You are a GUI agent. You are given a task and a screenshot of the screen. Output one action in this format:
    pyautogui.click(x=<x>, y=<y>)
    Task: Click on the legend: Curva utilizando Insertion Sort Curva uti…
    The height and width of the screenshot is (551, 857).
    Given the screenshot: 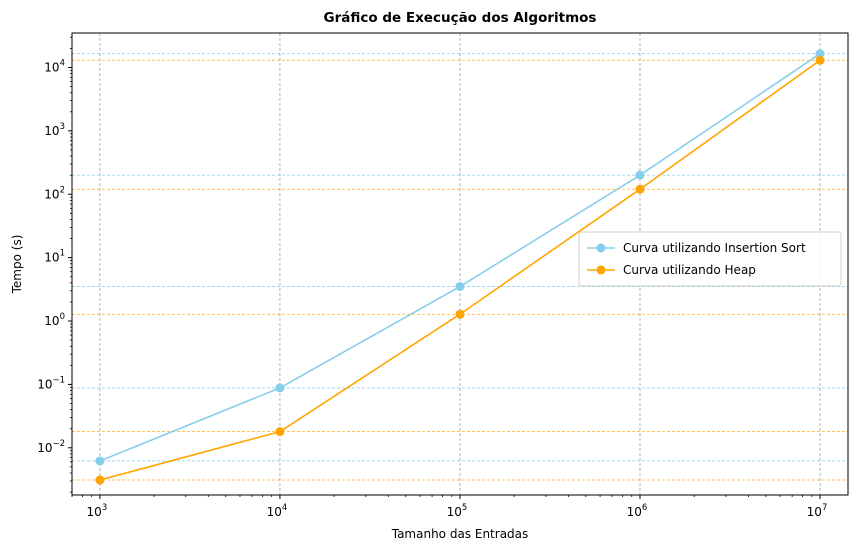 What is the action you would take?
    pyautogui.click(x=710, y=259)
    